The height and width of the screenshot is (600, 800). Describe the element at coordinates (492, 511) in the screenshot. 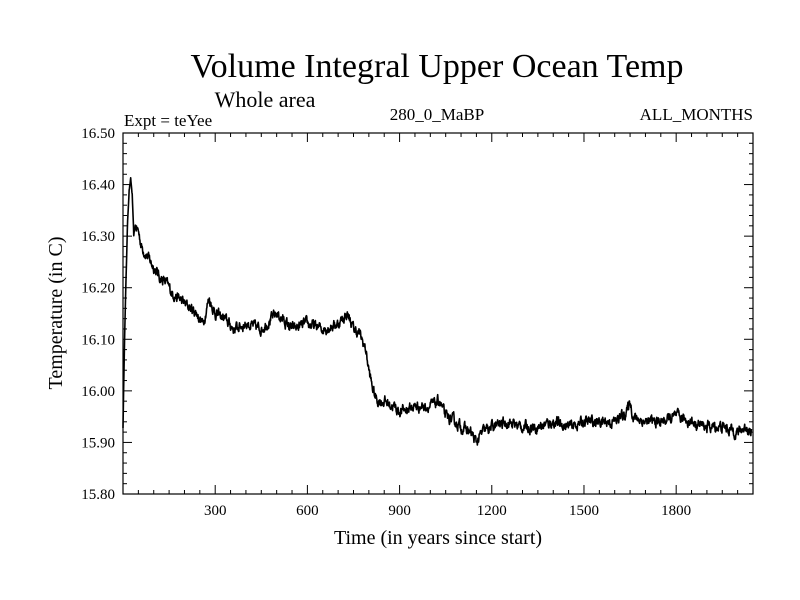

I see `x-tick-label: 1200` at that location.